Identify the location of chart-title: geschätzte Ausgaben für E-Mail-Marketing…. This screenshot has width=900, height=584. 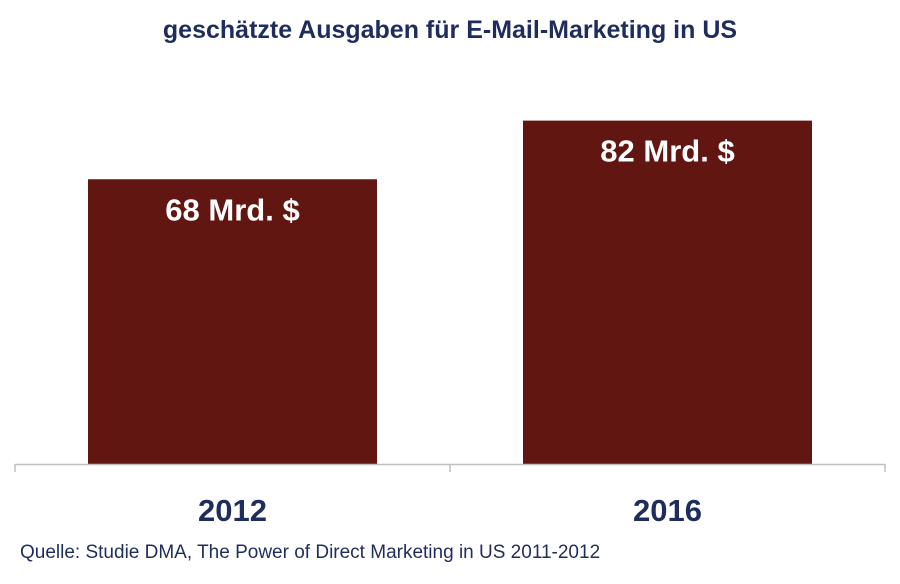
(450, 30).